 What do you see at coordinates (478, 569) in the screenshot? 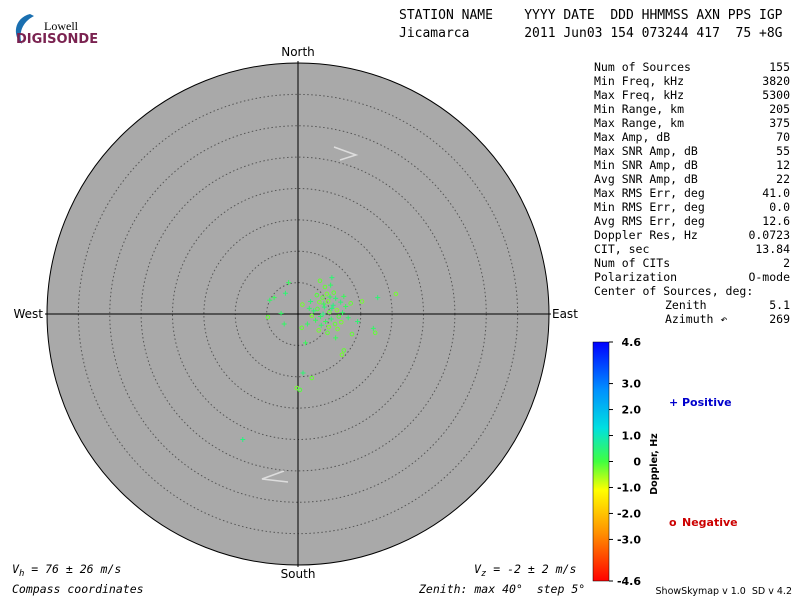
I see `symbol: V` at bounding box center [478, 569].